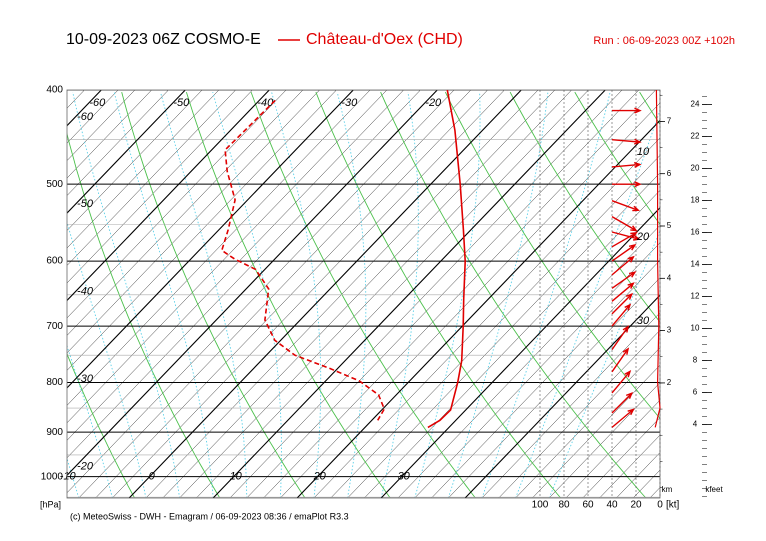 The height and width of the screenshot is (541, 766). Describe the element at coordinates (54, 382) in the screenshot. I see `y-tick-label: 800` at that location.